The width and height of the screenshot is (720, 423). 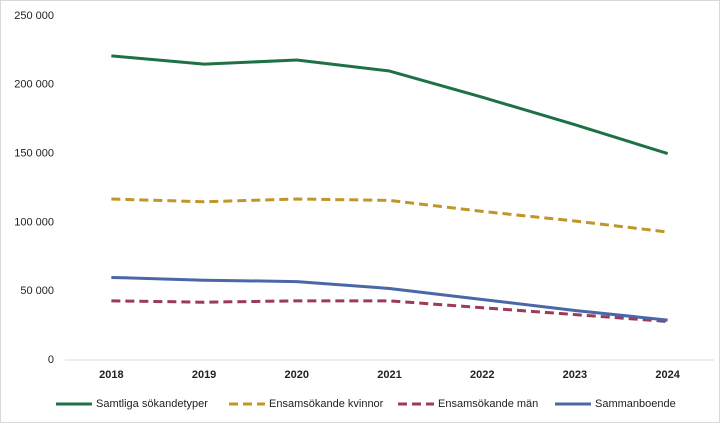 What do you see at coordinates (204, 375) in the screenshot?
I see `x-tick-label: 2019` at bounding box center [204, 375].